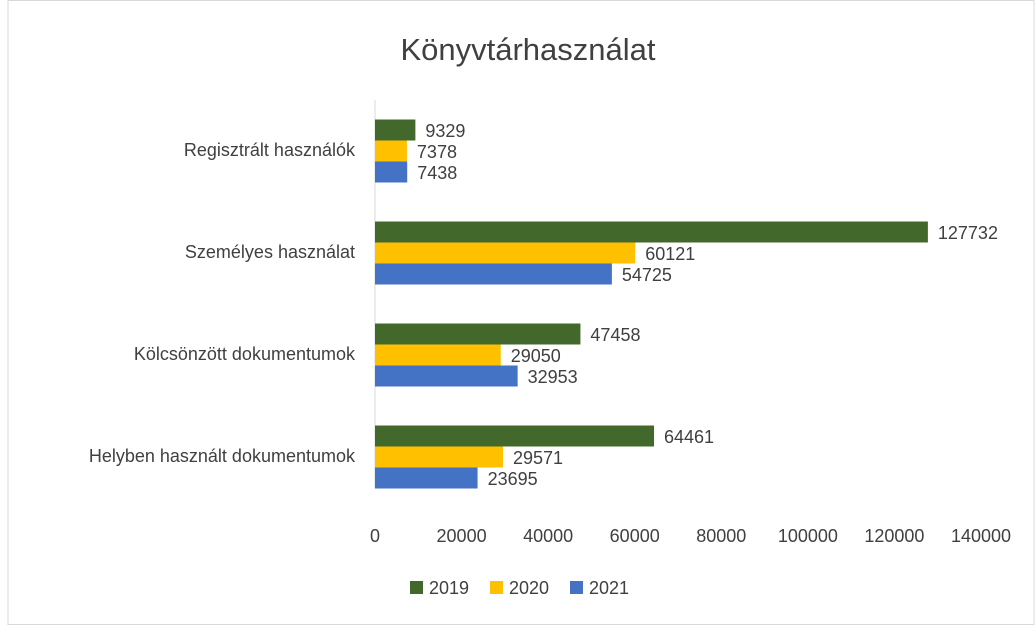 The width and height of the screenshot is (1035, 626). What do you see at coordinates (536, 356) in the screenshot?
I see `data-label: 29050` at bounding box center [536, 356].